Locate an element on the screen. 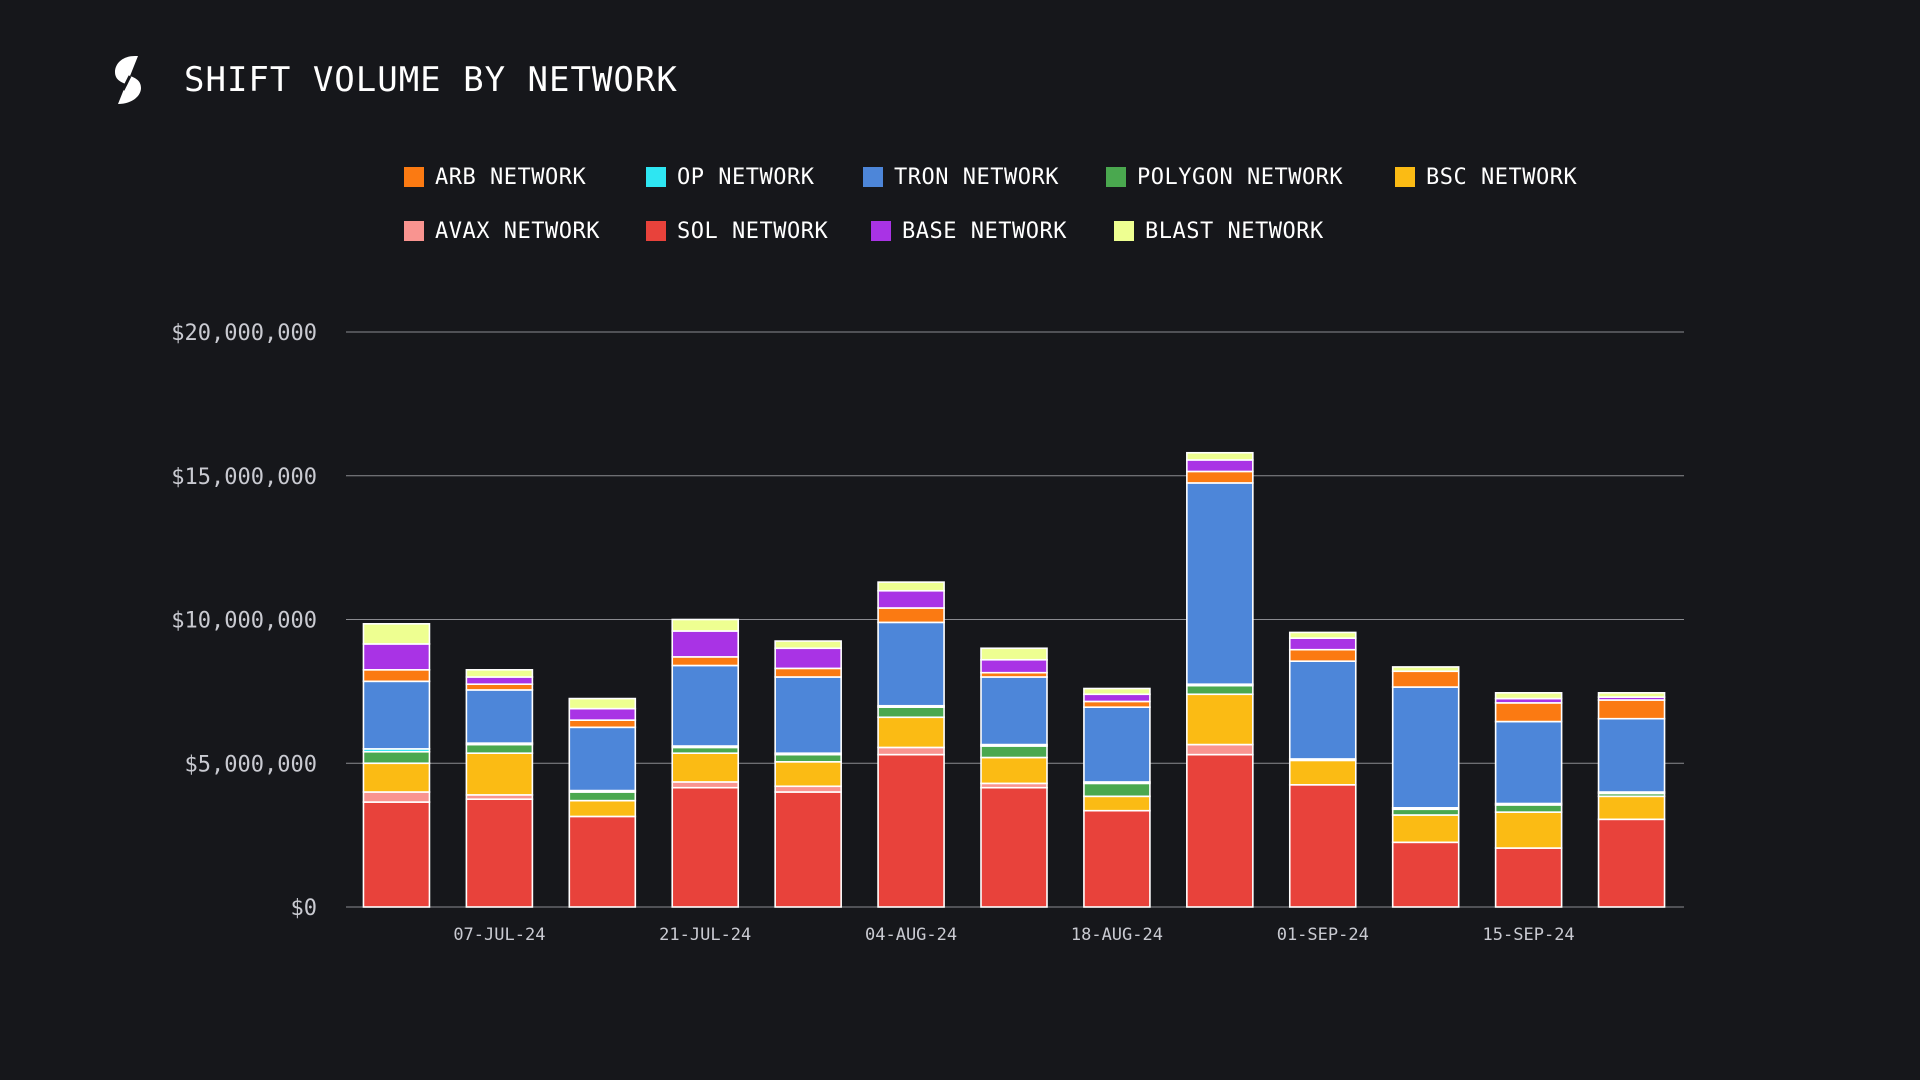  legend-item-polygon: POLYGON NETWORK is located at coordinates (1250, 177).